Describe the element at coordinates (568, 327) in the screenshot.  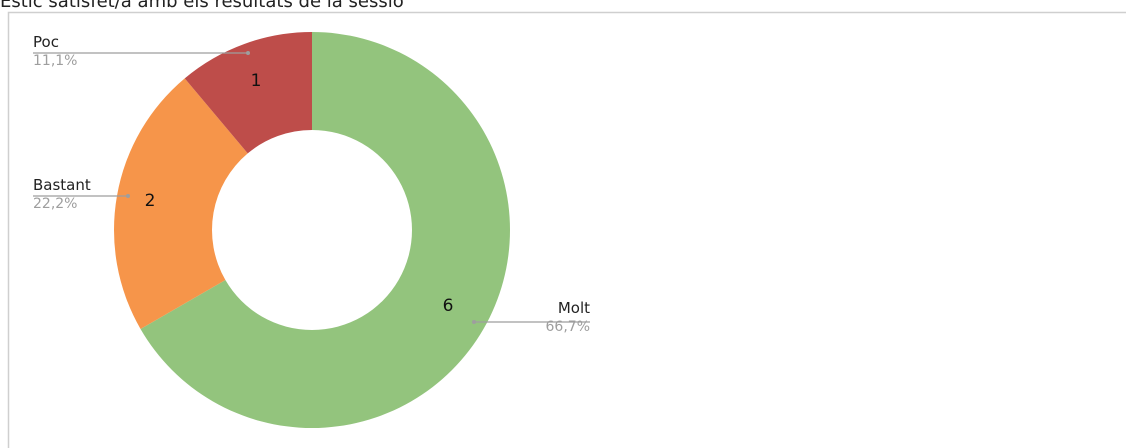
I see `percent-label: 66,7%` at that location.